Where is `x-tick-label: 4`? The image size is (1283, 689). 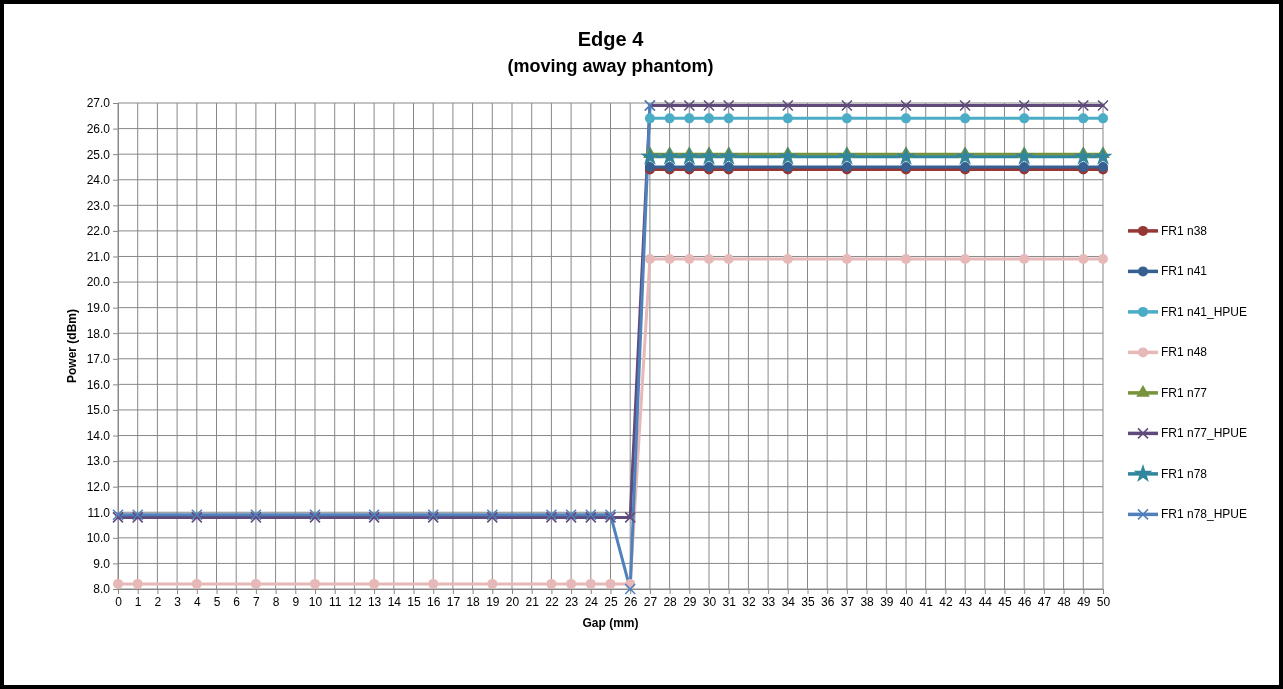 x-tick-label: 4 is located at coordinates (197, 601).